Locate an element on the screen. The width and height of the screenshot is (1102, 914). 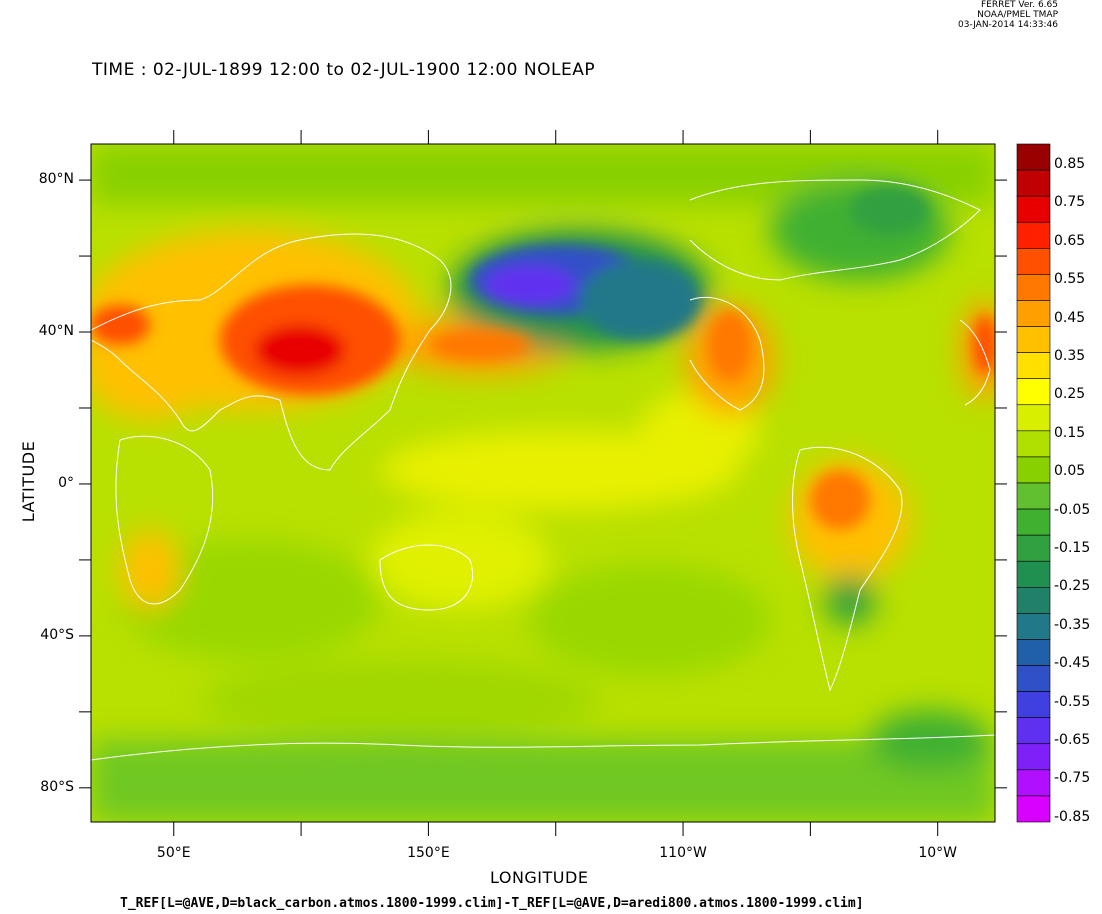
colorbar-label: 0.55 is located at coordinates (1070, 279).